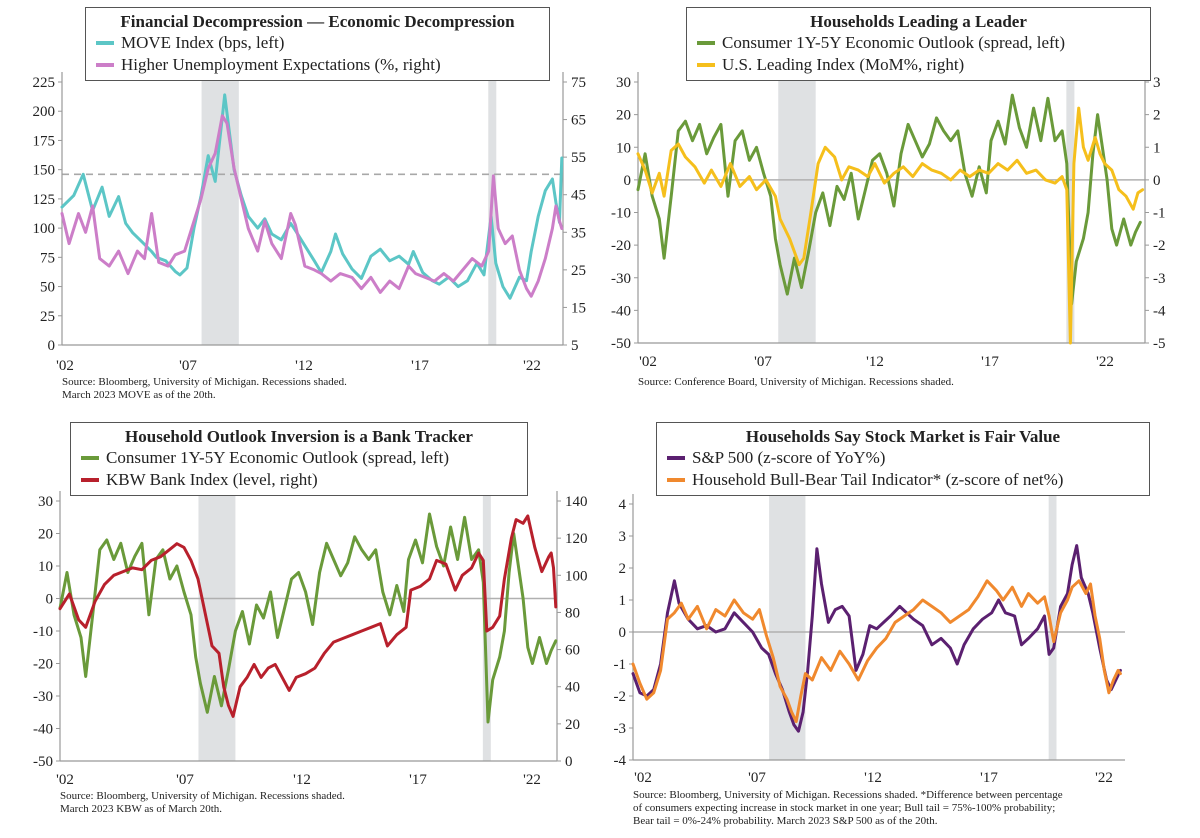  What do you see at coordinates (789, 457) in the screenshot?
I see `legend-label: S&P 500 (z-score of YoY%)` at bounding box center [789, 457].